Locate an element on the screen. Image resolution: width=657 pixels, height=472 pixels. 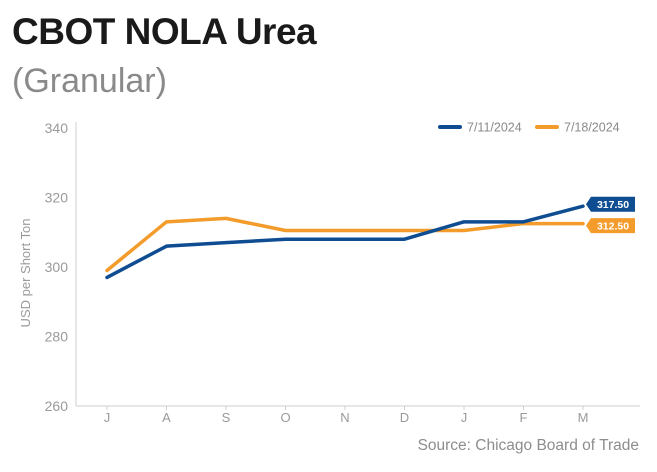
x-tick-label: M is located at coordinates (583, 417).